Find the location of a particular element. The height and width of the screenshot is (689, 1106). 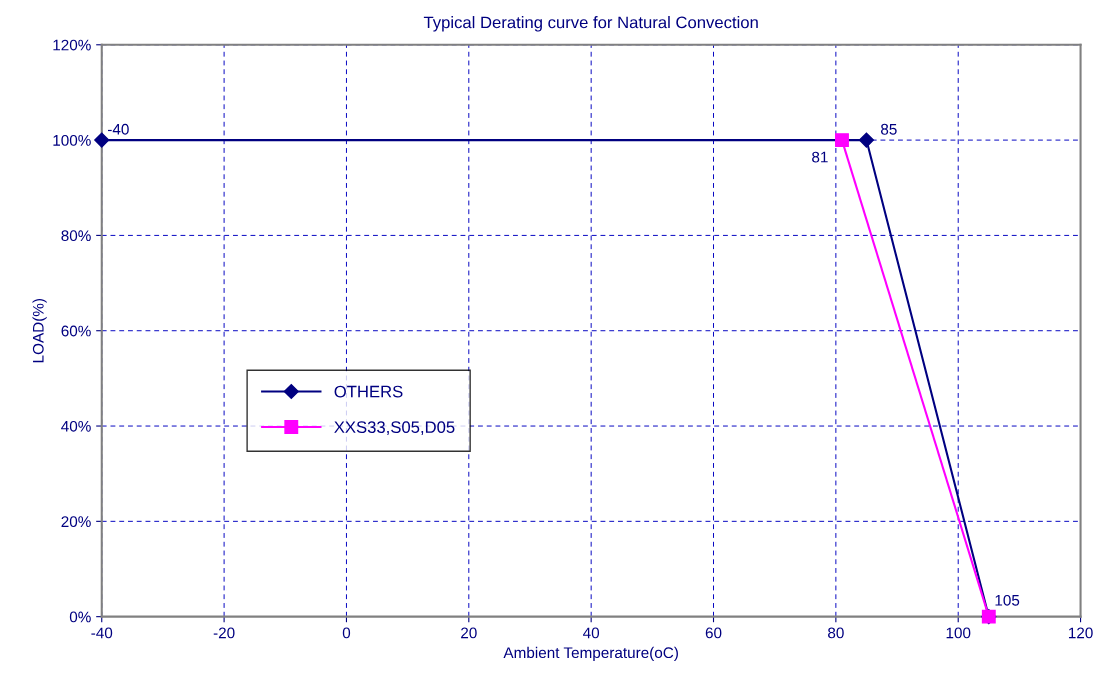

annotation: 105 is located at coordinates (1007, 600).